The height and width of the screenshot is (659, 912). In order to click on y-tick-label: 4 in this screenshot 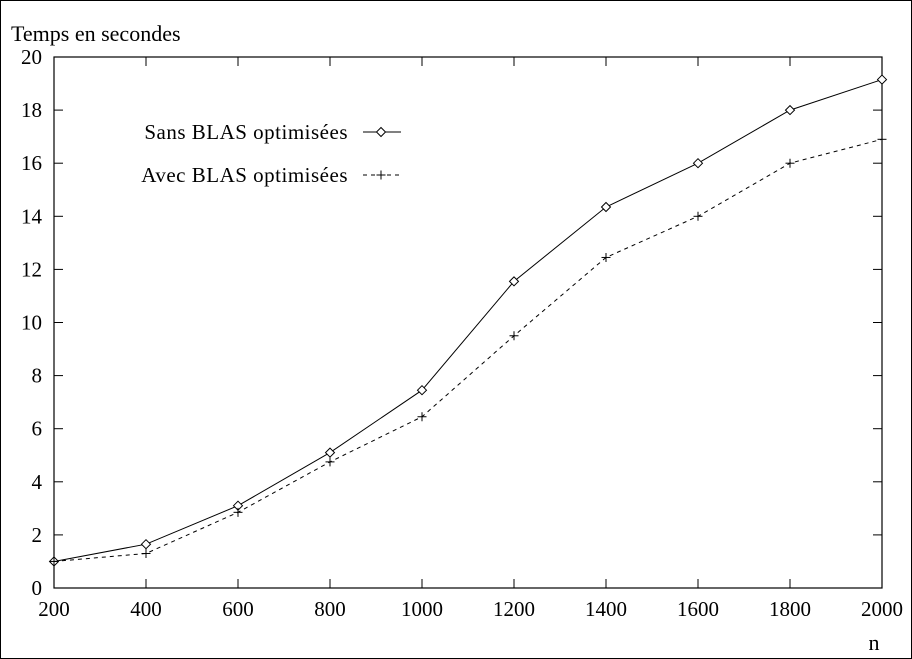, I will do `click(37, 482)`.